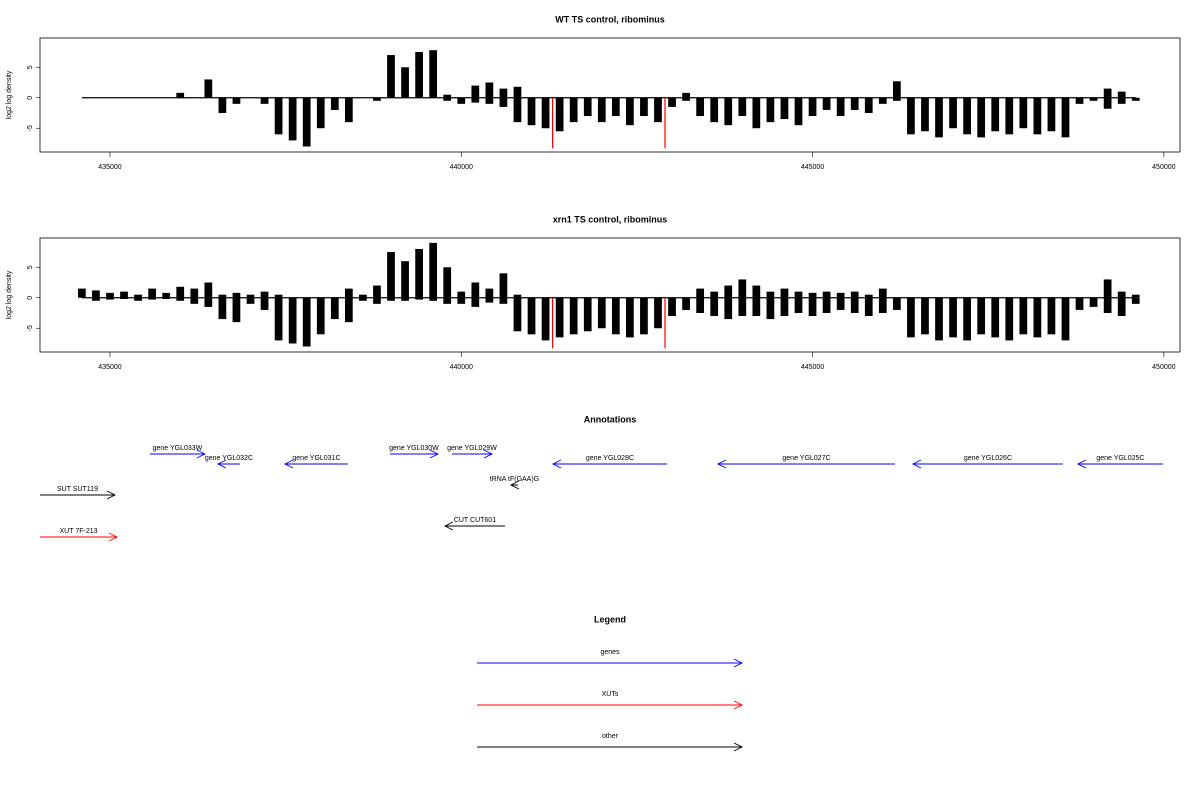  Describe the element at coordinates (610, 705) in the screenshot. I see `legend-arrow` at that location.